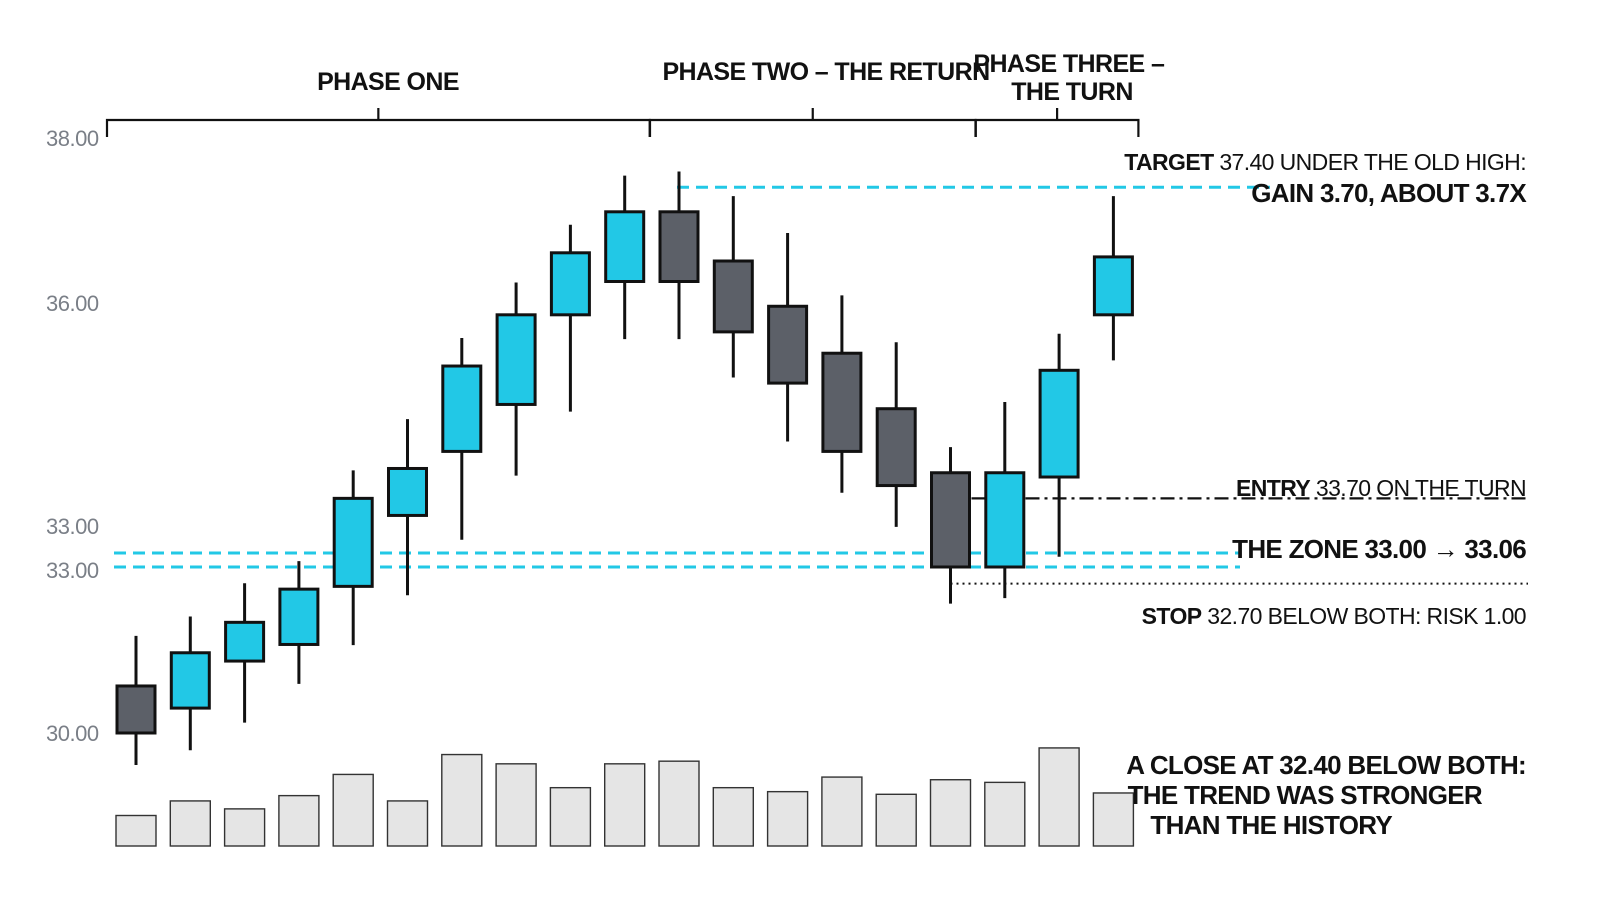 This screenshot has height=914, width=1600. I want to click on entry-annotation: ENTRY 33.70 ON THE TURN, so click(1381, 488).